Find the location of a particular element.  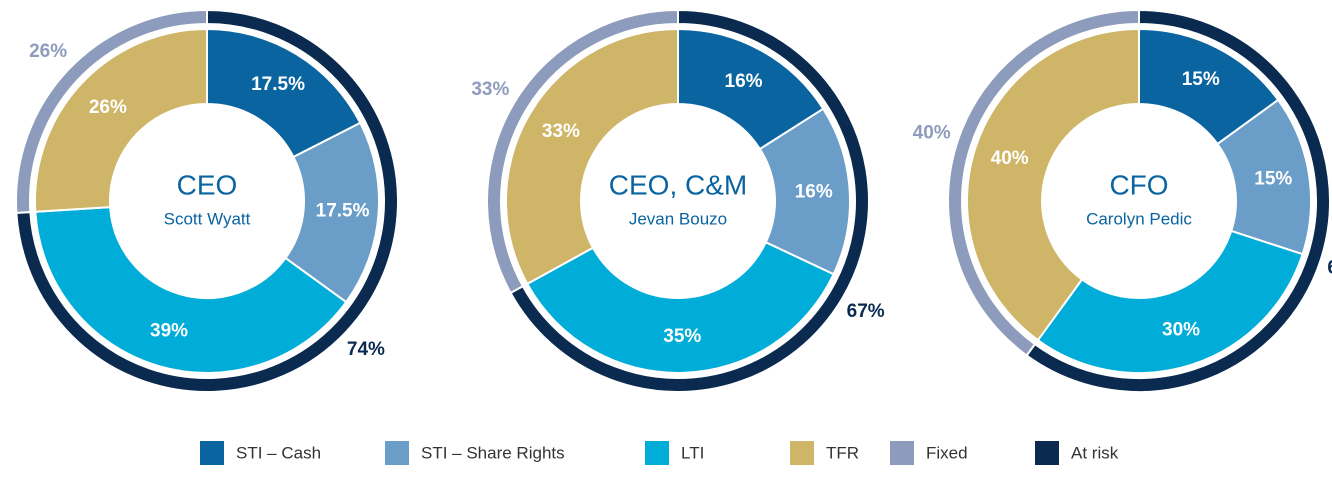

segment-label: 39% is located at coordinates (169, 331).